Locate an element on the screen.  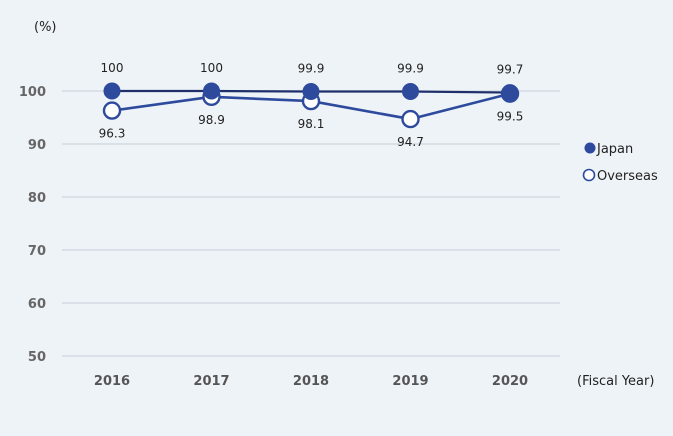
legend-item-overseas: Overseas is located at coordinates (620, 176).